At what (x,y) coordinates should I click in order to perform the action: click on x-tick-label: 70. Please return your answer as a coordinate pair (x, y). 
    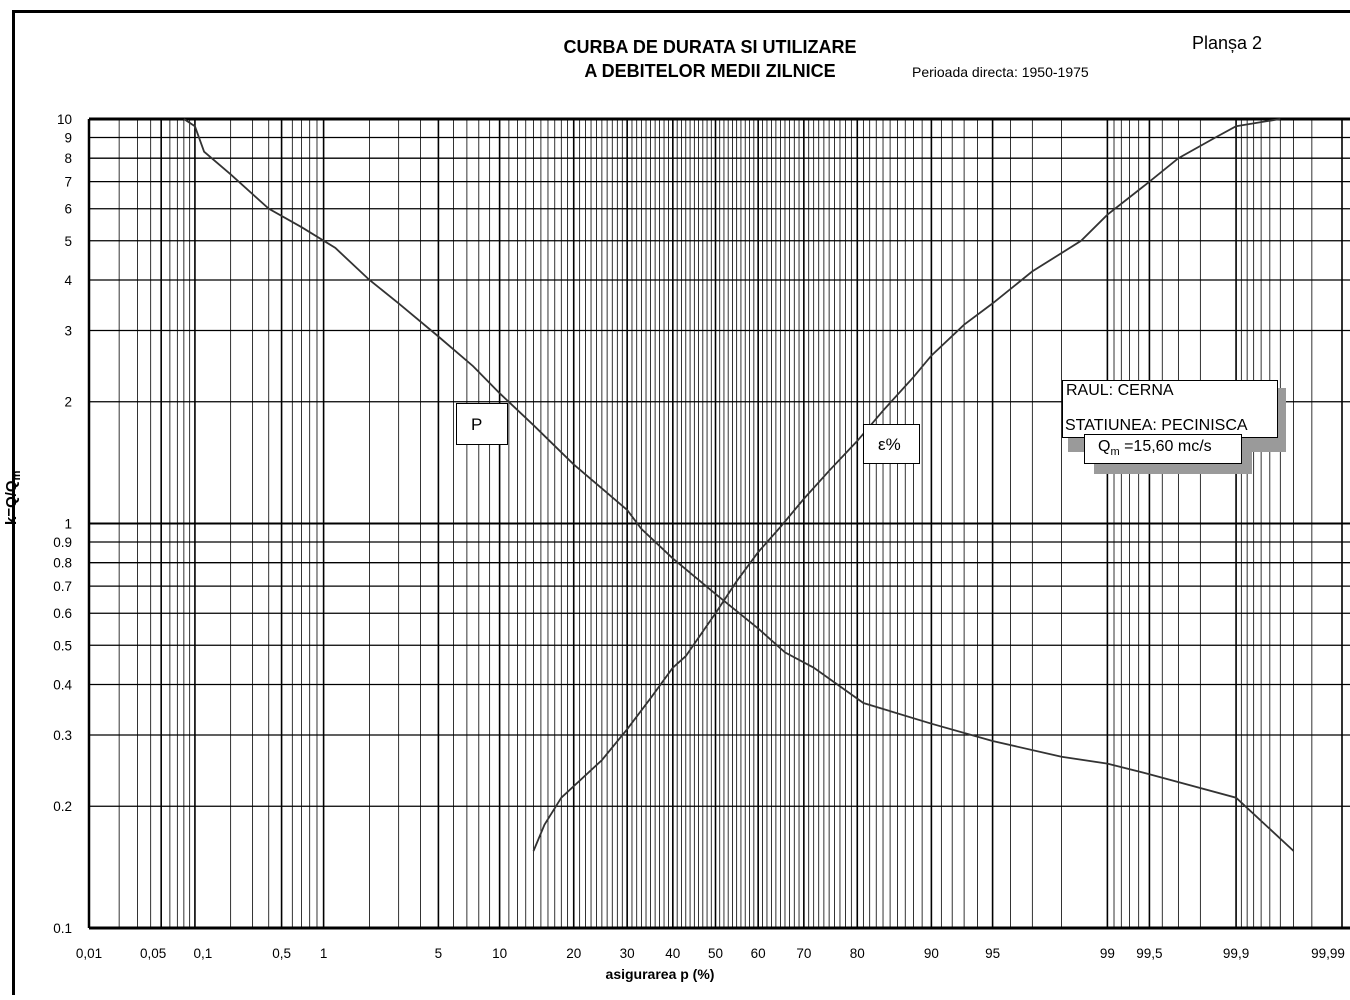
    Looking at the image, I should click on (803, 953).